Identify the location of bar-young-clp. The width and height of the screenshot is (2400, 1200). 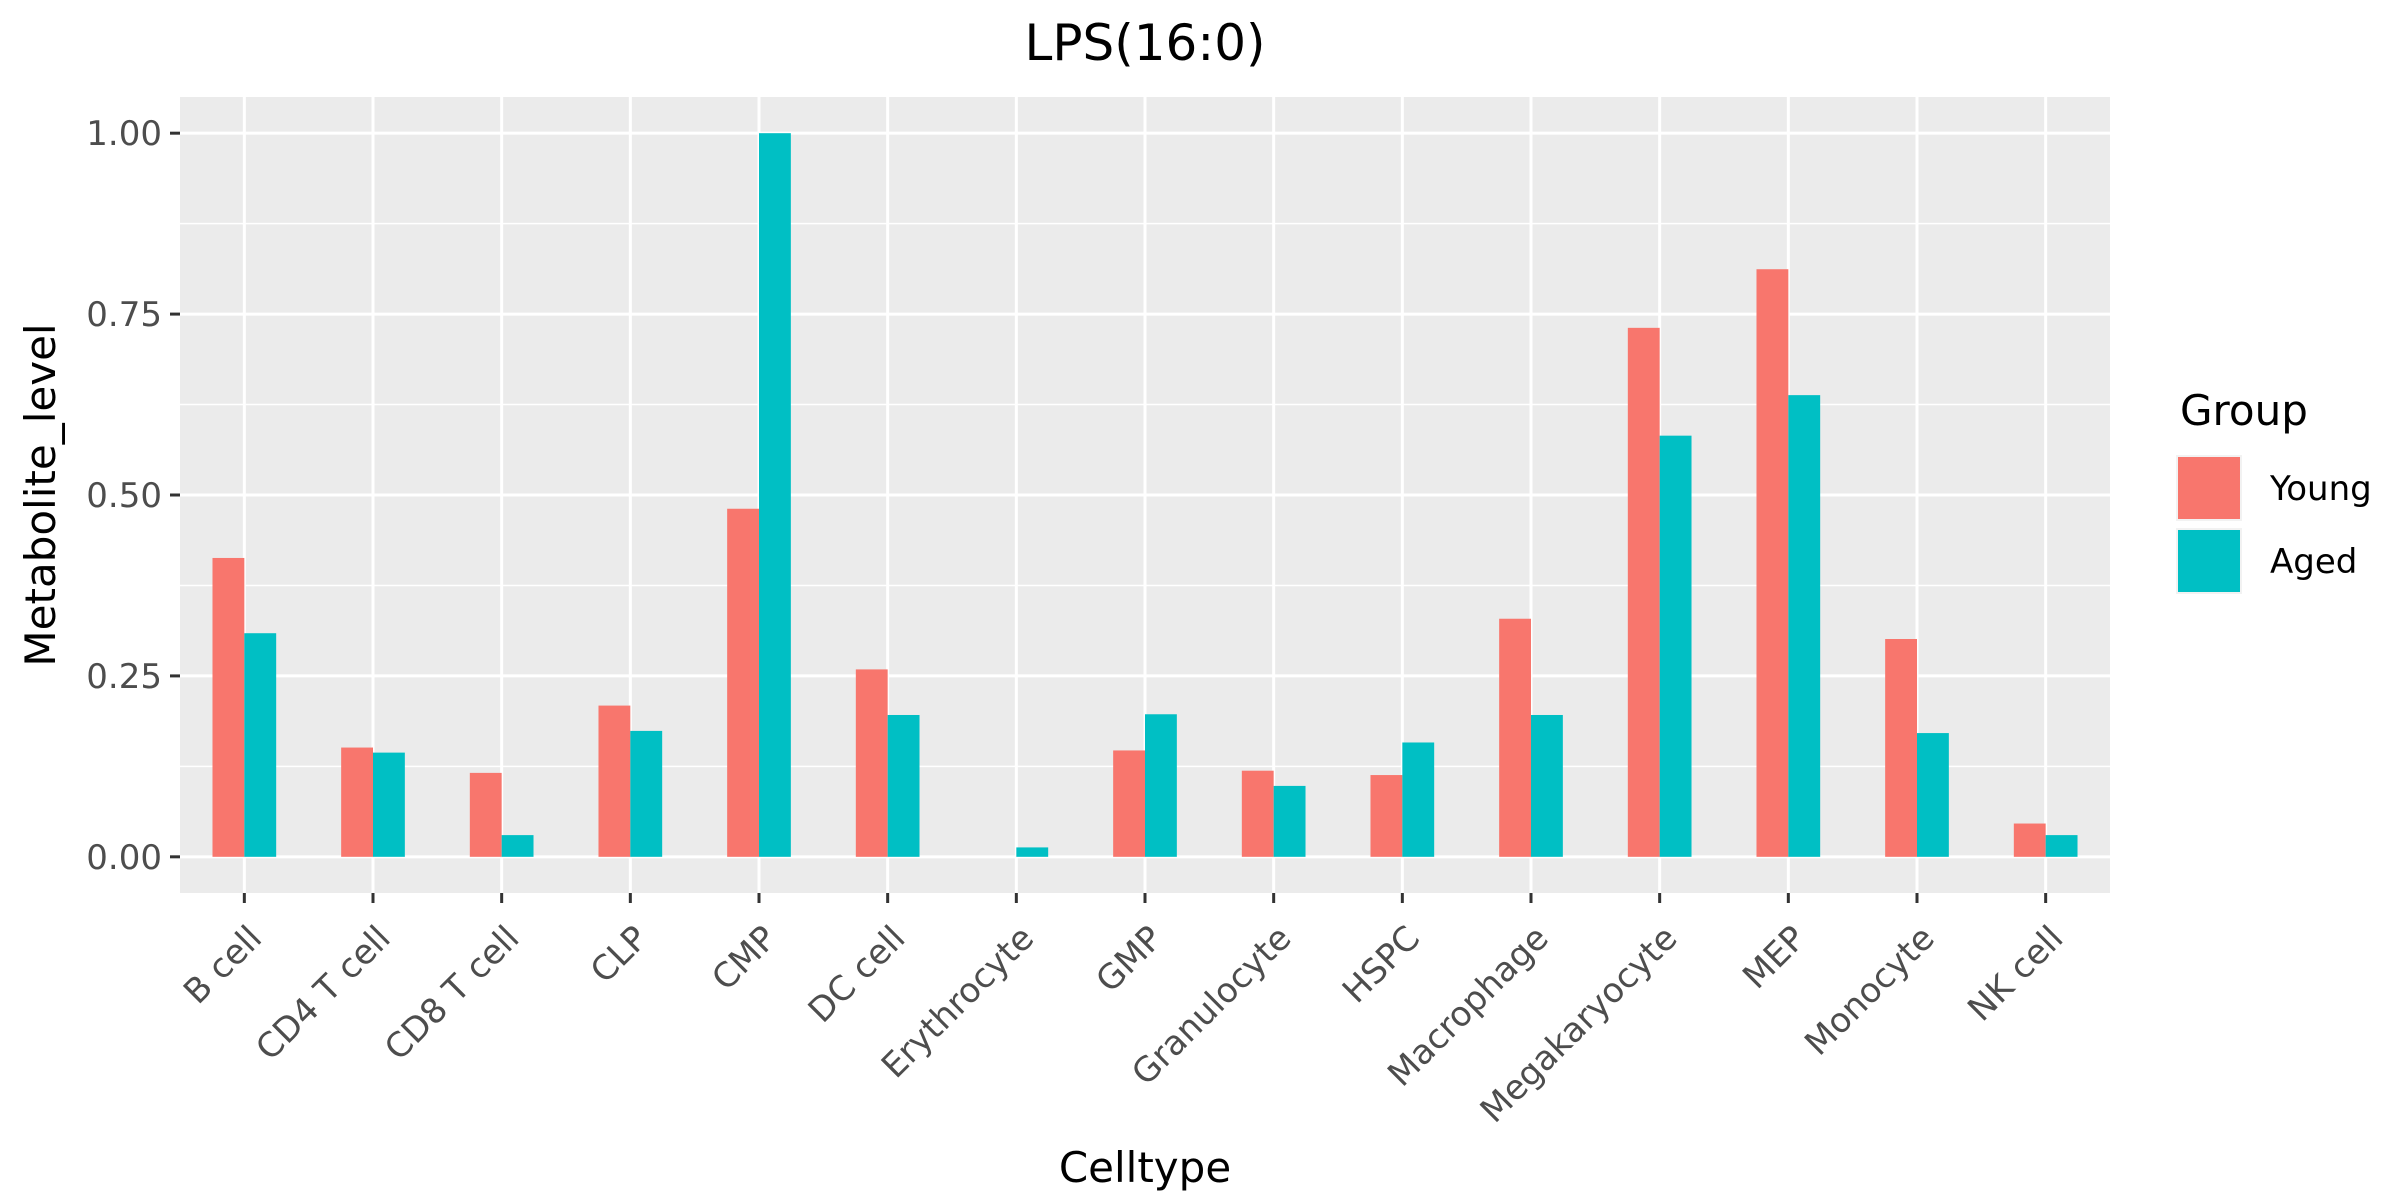
(614, 781).